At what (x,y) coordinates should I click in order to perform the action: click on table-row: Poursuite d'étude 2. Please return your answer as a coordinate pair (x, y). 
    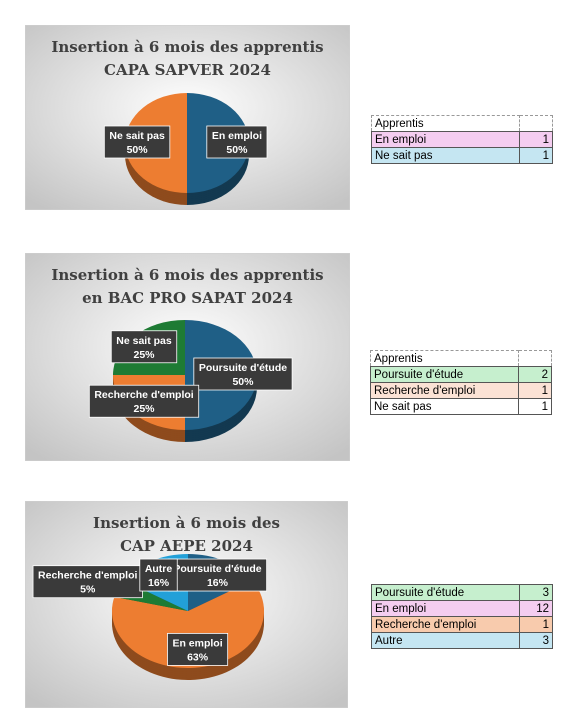
    Looking at the image, I should click on (461, 374).